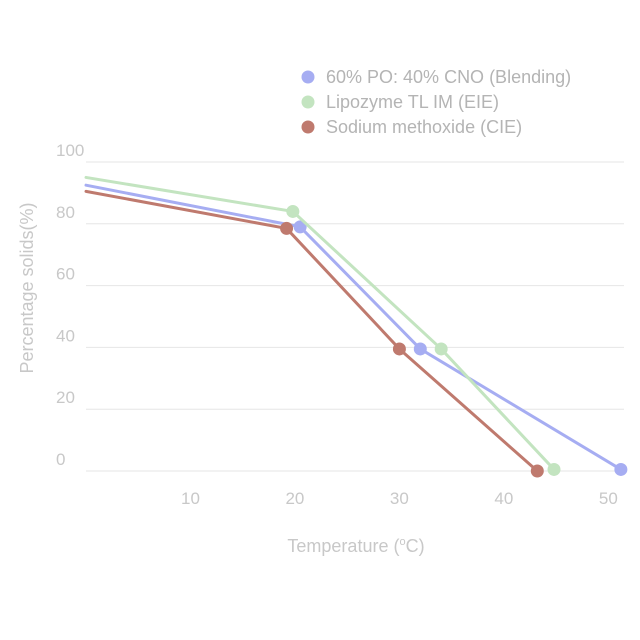 The width and height of the screenshot is (640, 640). I want to click on y-tick-label: 100, so click(70, 150).